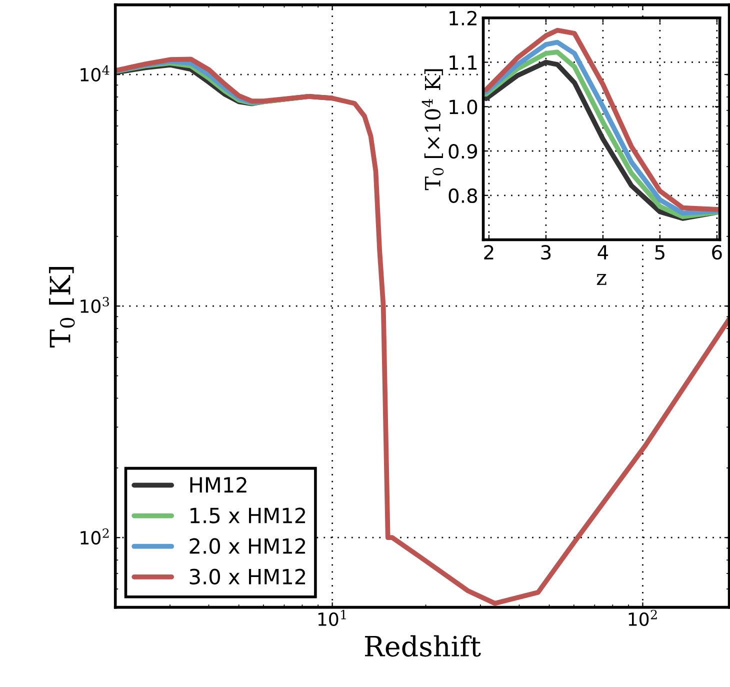 This screenshot has width=730, height=687. Describe the element at coordinates (463, 62) in the screenshot. I see `y-tick-label: 1.1` at that location.